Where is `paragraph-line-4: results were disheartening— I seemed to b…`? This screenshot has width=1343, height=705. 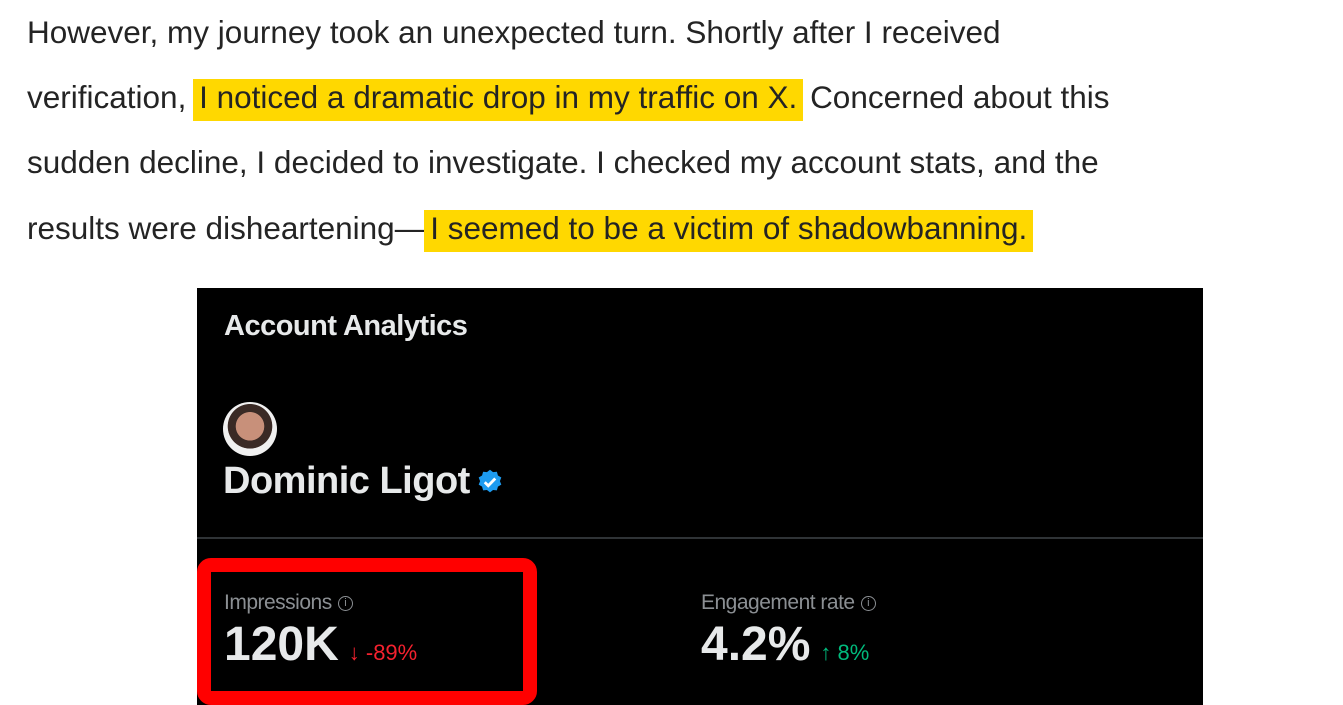
paragraph-line-4: results were disheartening— I seemed to b… is located at coordinates (530, 228).